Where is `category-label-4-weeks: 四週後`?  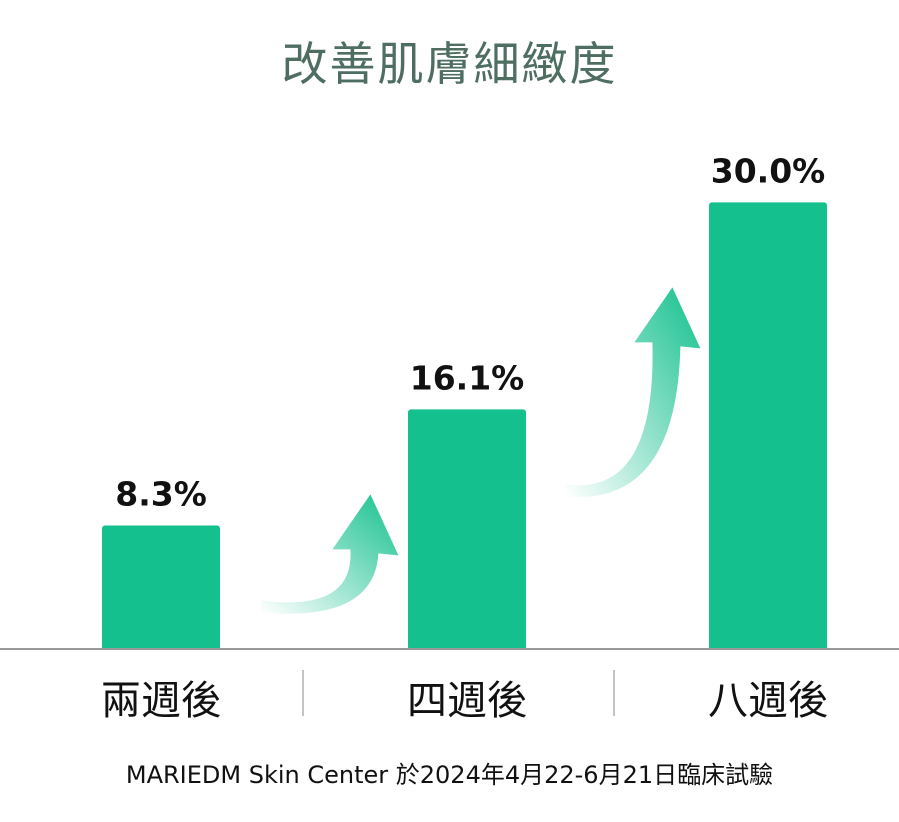 category-label-4-weeks: 四週後 is located at coordinates (467, 701).